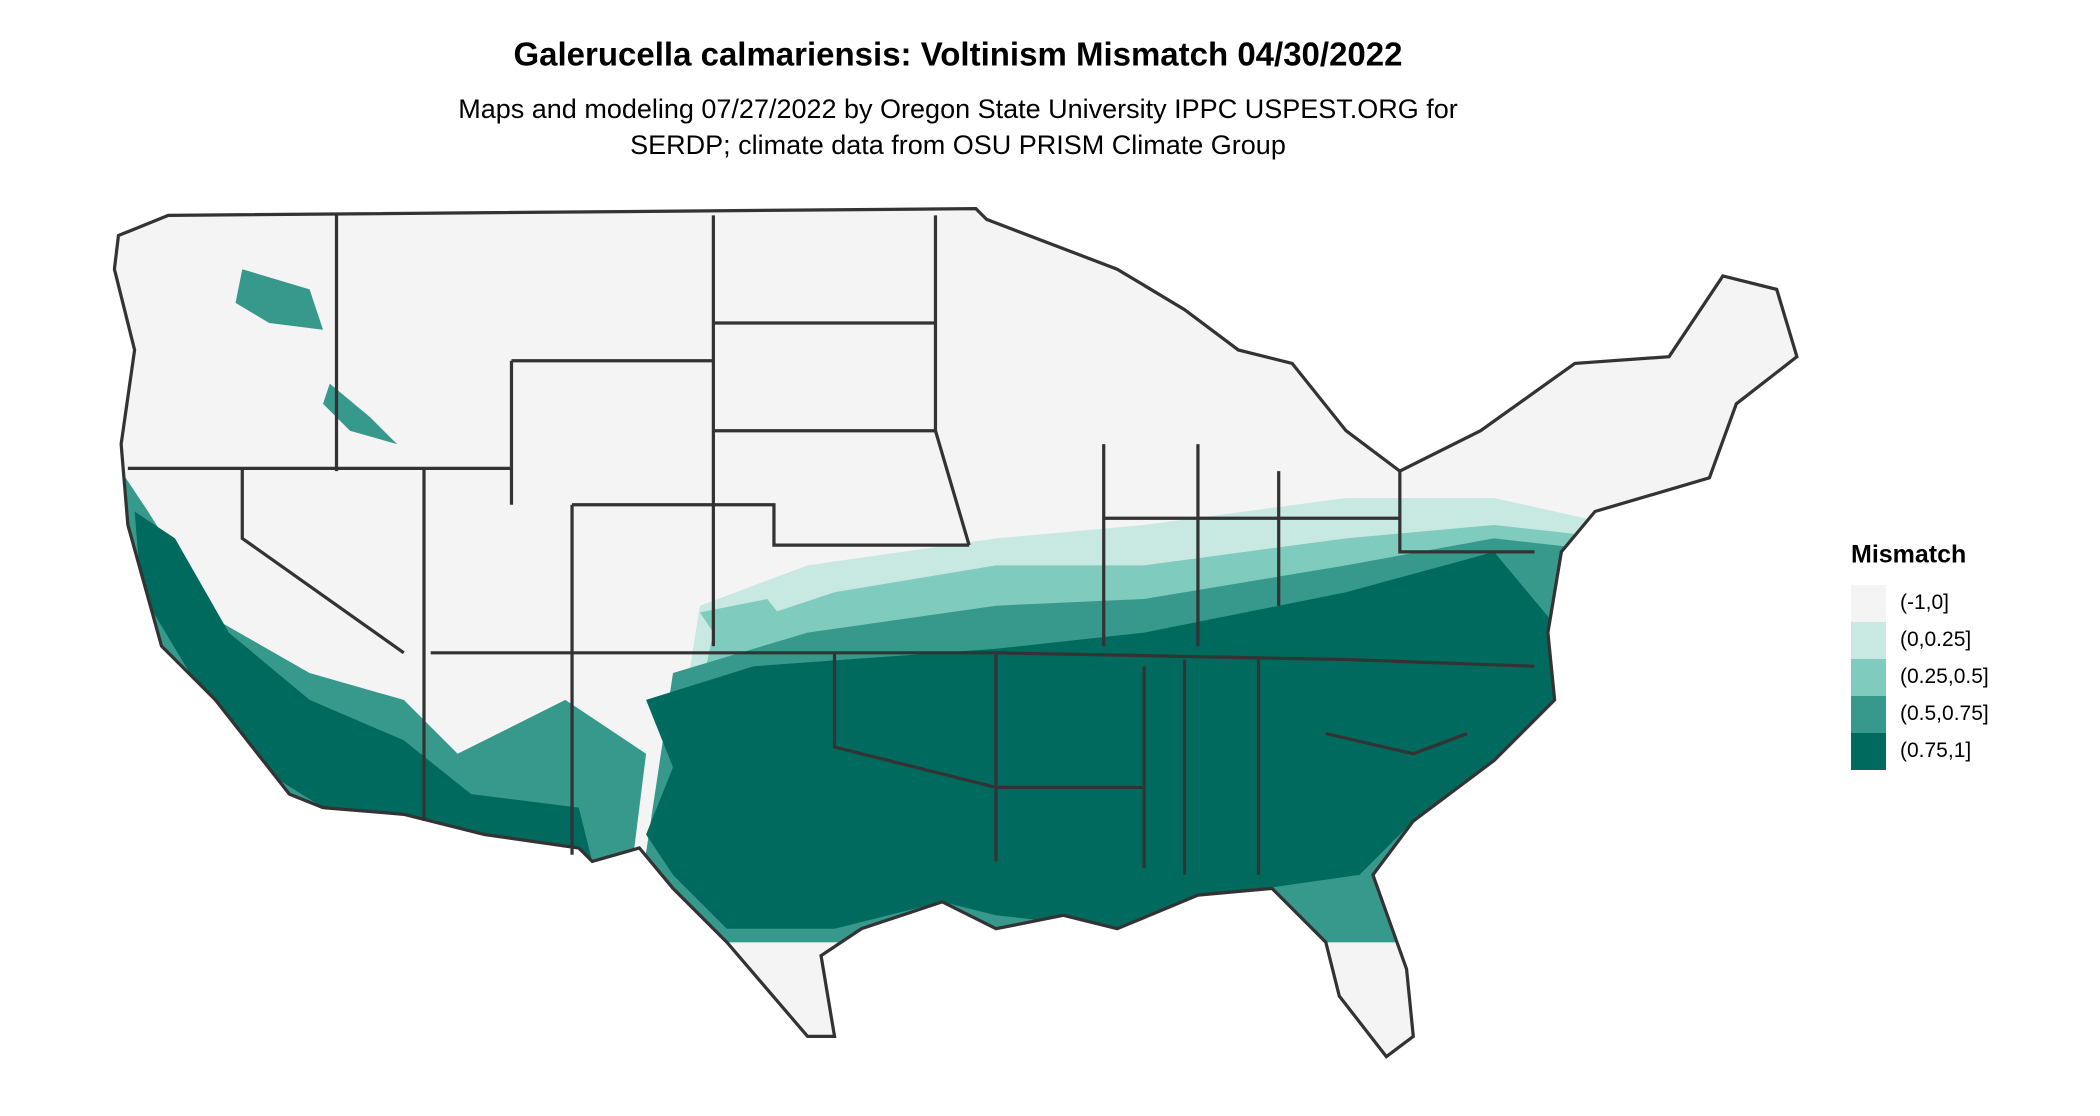  What do you see at coordinates (1944, 713) in the screenshot?
I see `legend-label: (0.5,0.75]` at bounding box center [1944, 713].